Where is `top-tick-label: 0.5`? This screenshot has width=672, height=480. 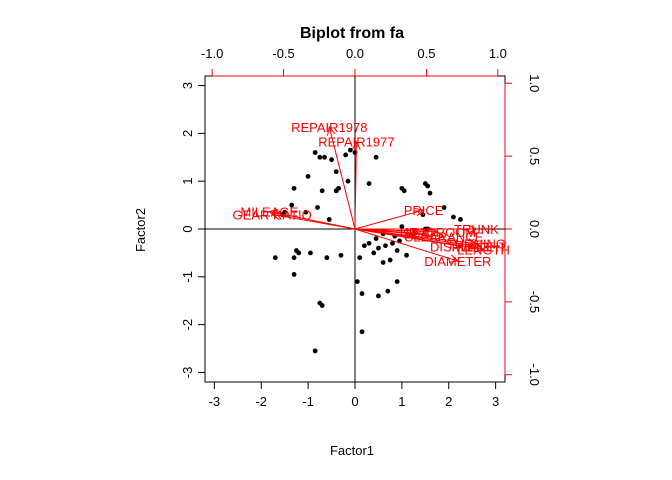
top-tick-label: 0.5 is located at coordinates (426, 53).